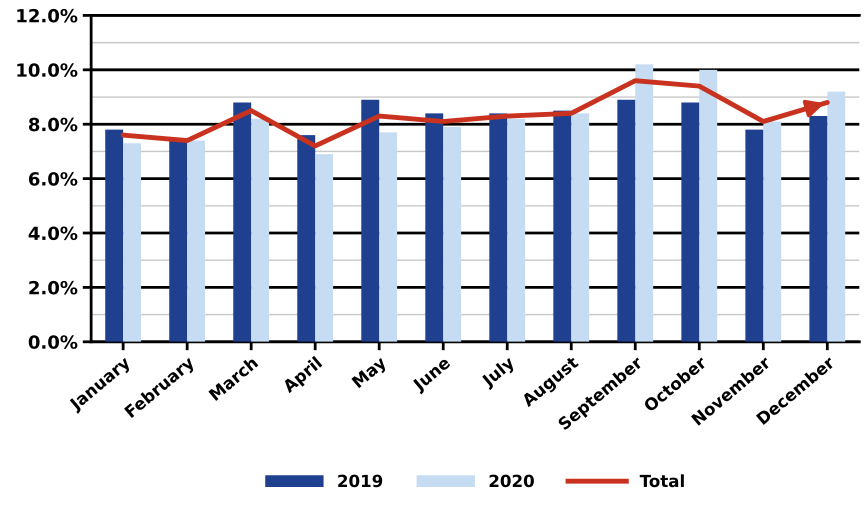  I want to click on y-tick-label: 4.0%, so click(53, 233).